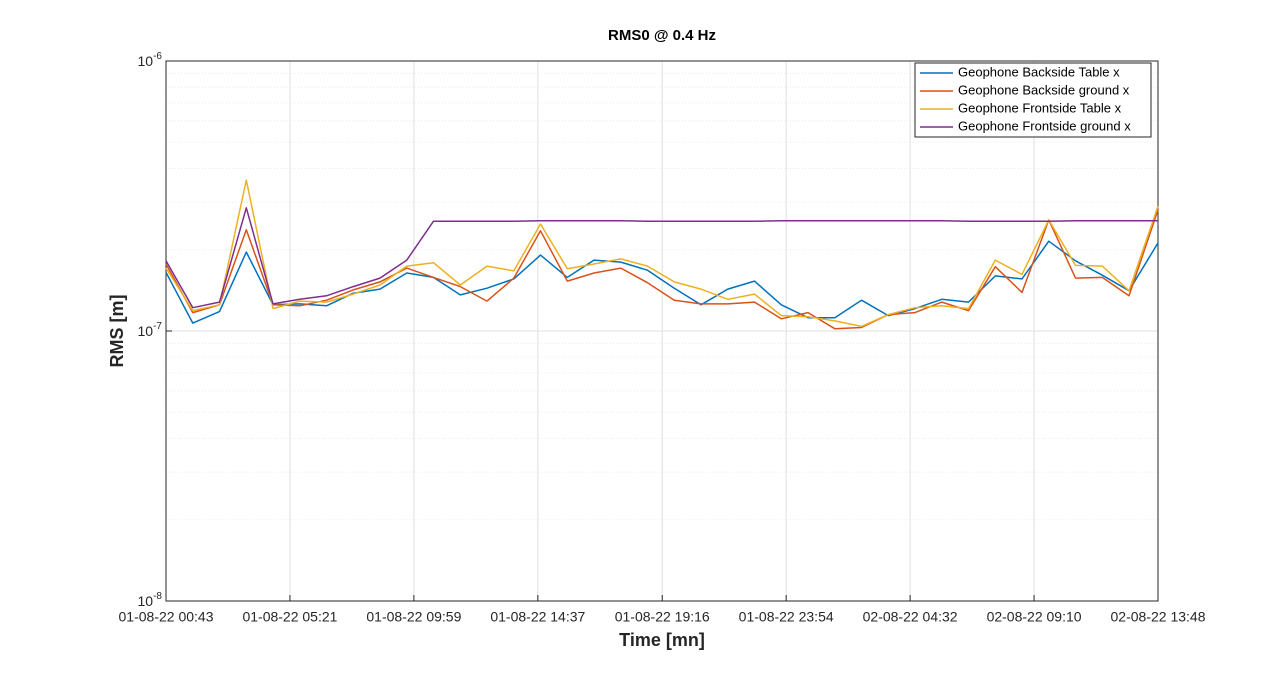  Describe the element at coordinates (910, 617) in the screenshot. I see `x-tick-label: 02-08-22 04:32` at that location.